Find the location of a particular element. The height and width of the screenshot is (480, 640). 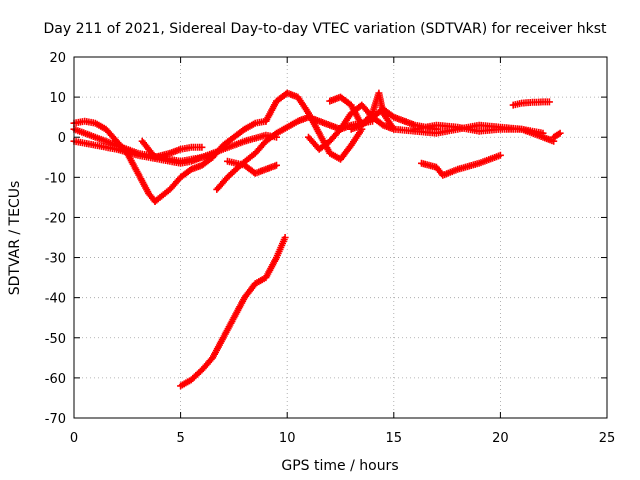

y-tick-label: -60 is located at coordinates (55, 379).